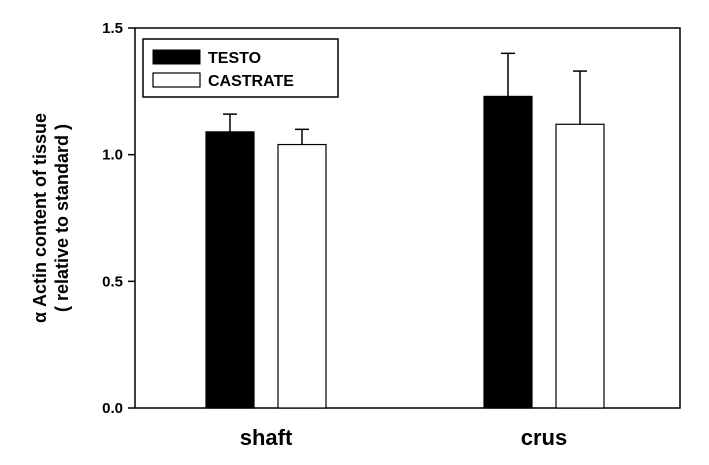 This screenshot has width=709, height=465. I want to click on y-axis-label: α Actin content of tissue, so click(40, 218).